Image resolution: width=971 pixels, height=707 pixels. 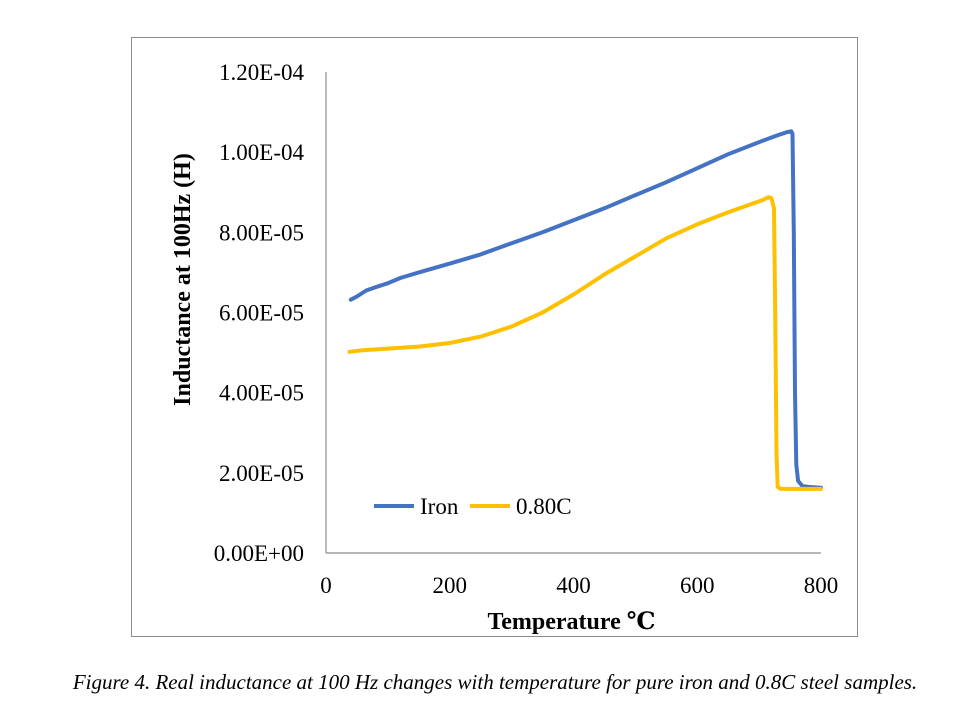 I want to click on x-tick-label: 600, so click(x=697, y=585).